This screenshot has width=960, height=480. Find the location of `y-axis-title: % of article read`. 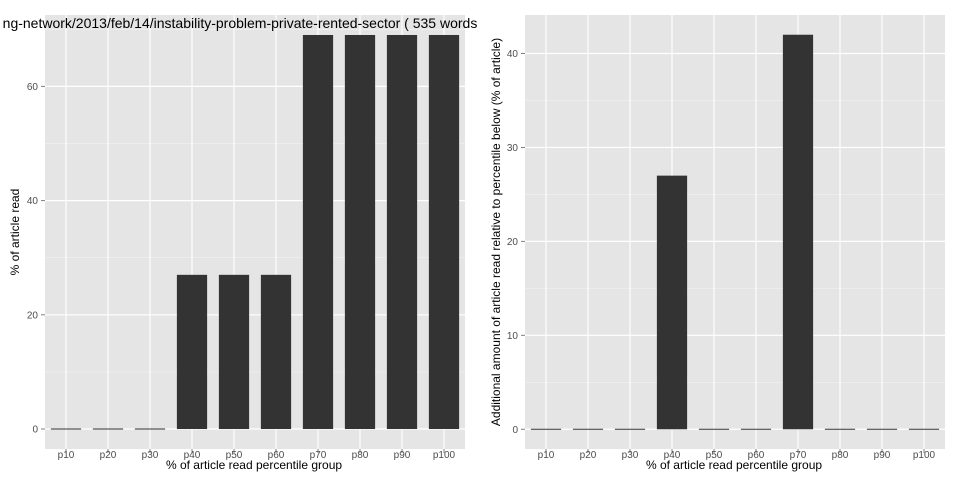

y-axis-title: % of article read is located at coordinates (15, 232).